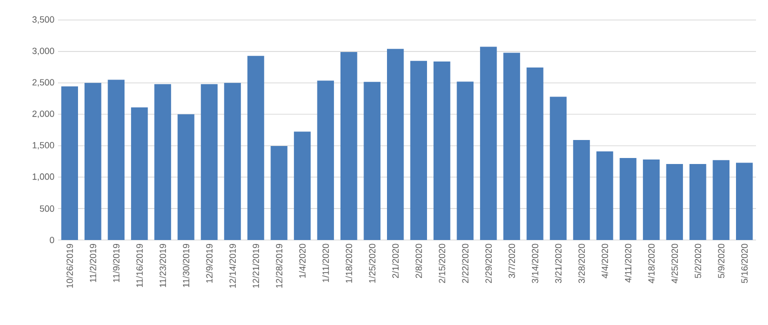 The image size is (768, 325). Describe the element at coordinates (279, 266) in the screenshot. I see `x-tick-label: 12/28/2019` at that location.